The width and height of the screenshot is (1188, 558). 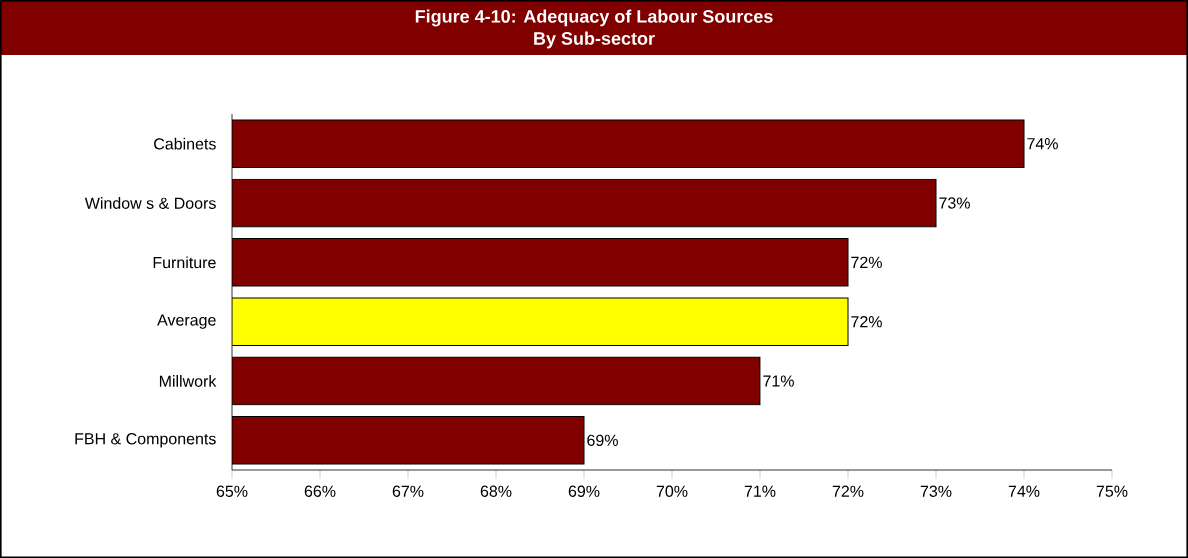 What do you see at coordinates (408, 491) in the screenshot?
I see `x-tick-label: 67%` at bounding box center [408, 491].